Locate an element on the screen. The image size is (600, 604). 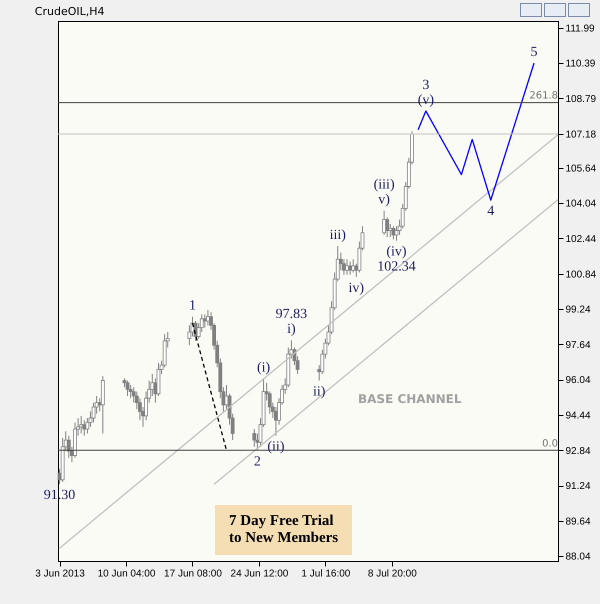
y-tick-label: 107.18 is located at coordinates (581, 134).